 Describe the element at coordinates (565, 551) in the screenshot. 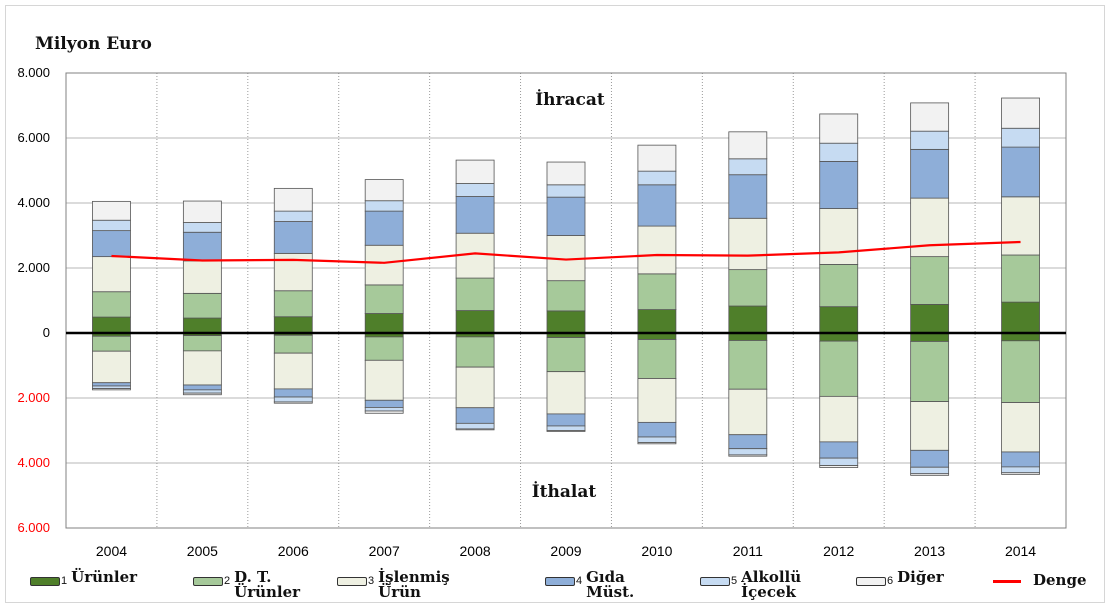

I see `x-tick-label: 2009` at that location.